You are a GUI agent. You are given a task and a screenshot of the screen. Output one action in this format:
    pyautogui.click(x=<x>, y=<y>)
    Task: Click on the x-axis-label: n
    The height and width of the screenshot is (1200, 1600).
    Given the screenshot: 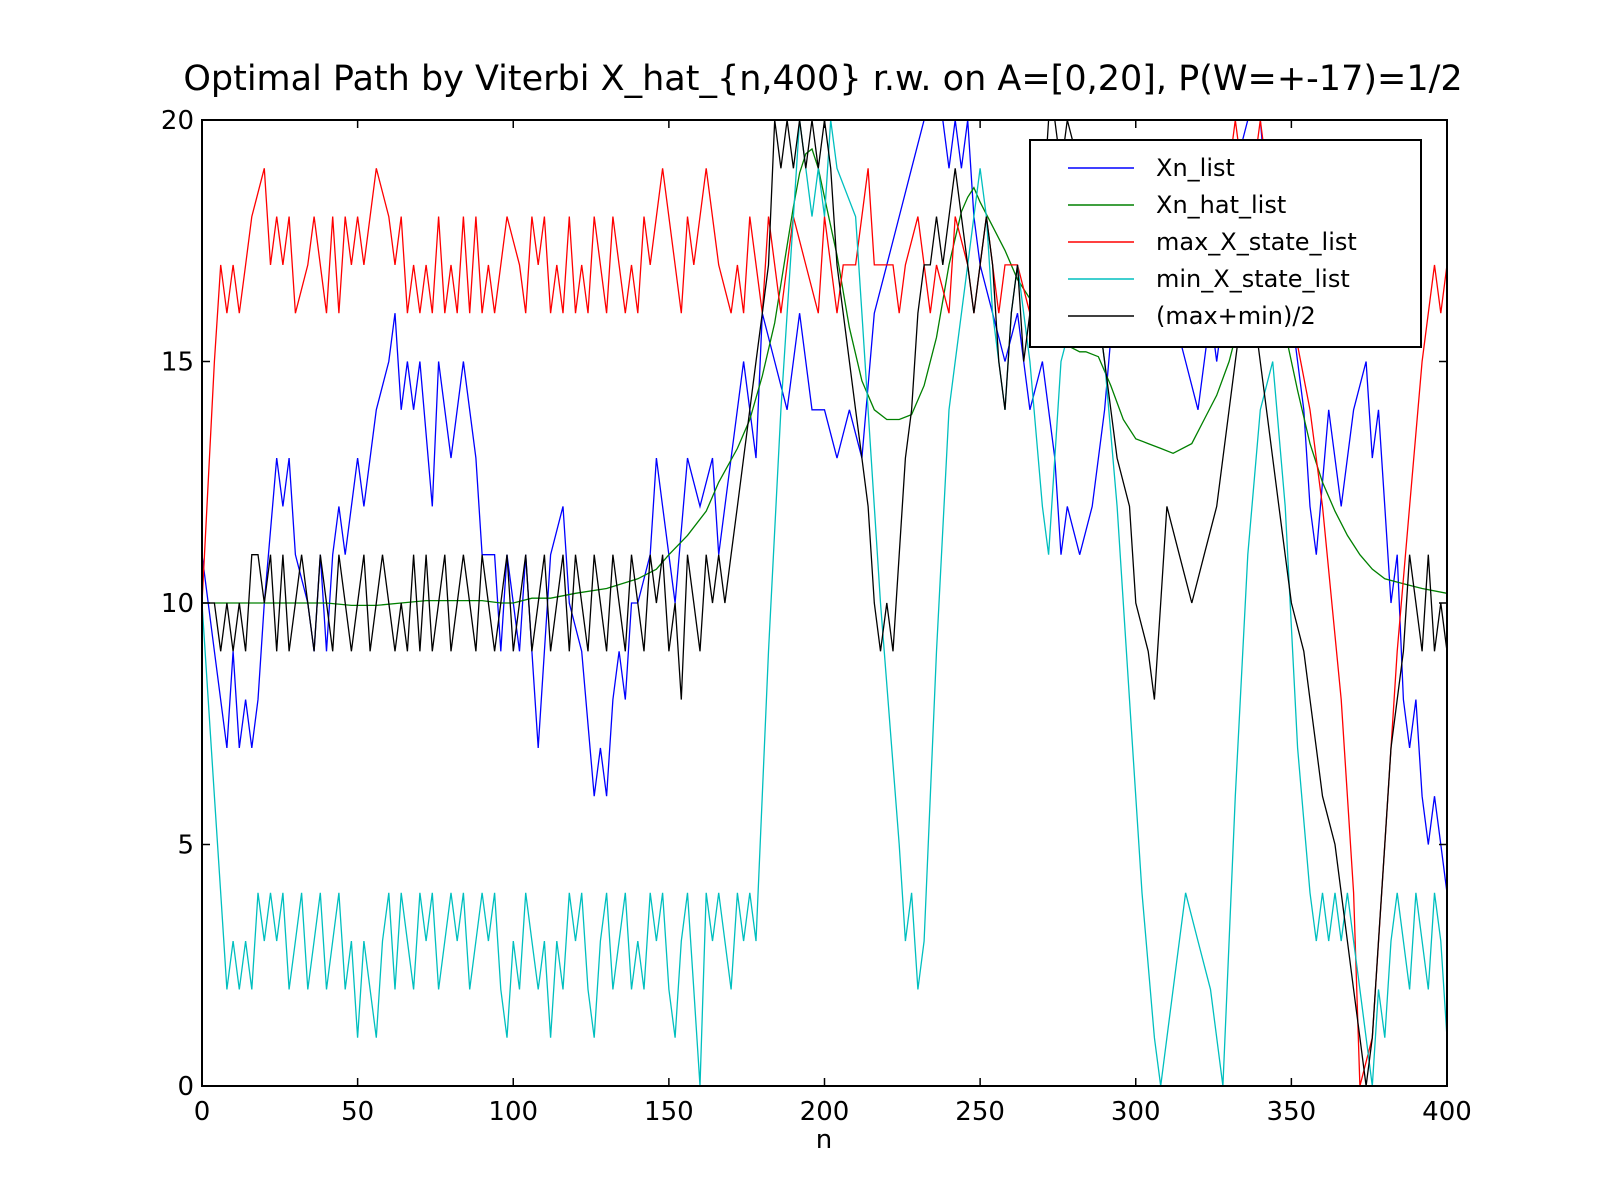 What is the action you would take?
    pyautogui.click(x=824, y=1140)
    